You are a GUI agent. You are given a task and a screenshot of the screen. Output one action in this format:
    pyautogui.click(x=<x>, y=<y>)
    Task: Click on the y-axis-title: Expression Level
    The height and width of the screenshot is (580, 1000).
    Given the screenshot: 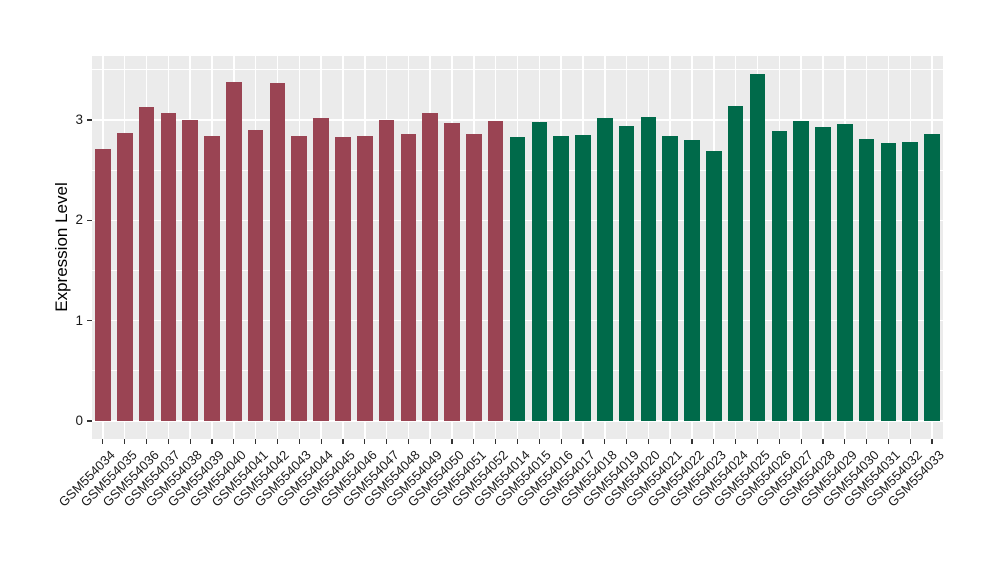 What is the action you would take?
    pyautogui.click(x=61, y=247)
    